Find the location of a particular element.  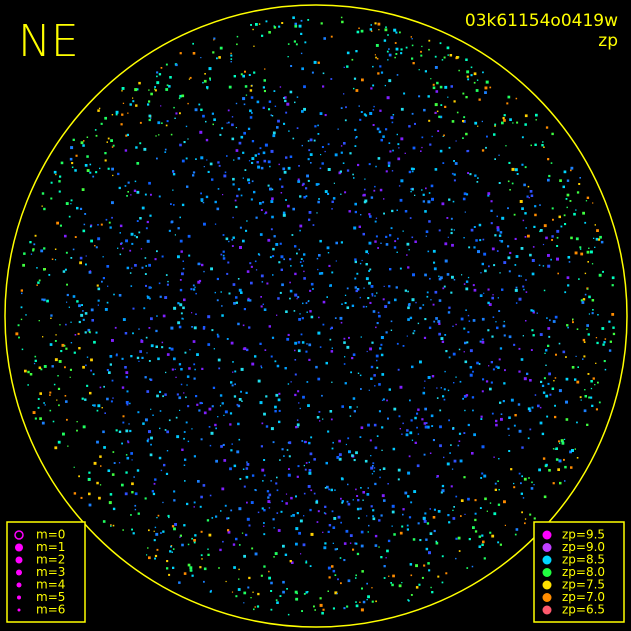

magnitude-label: m=2 is located at coordinates (50, 560).